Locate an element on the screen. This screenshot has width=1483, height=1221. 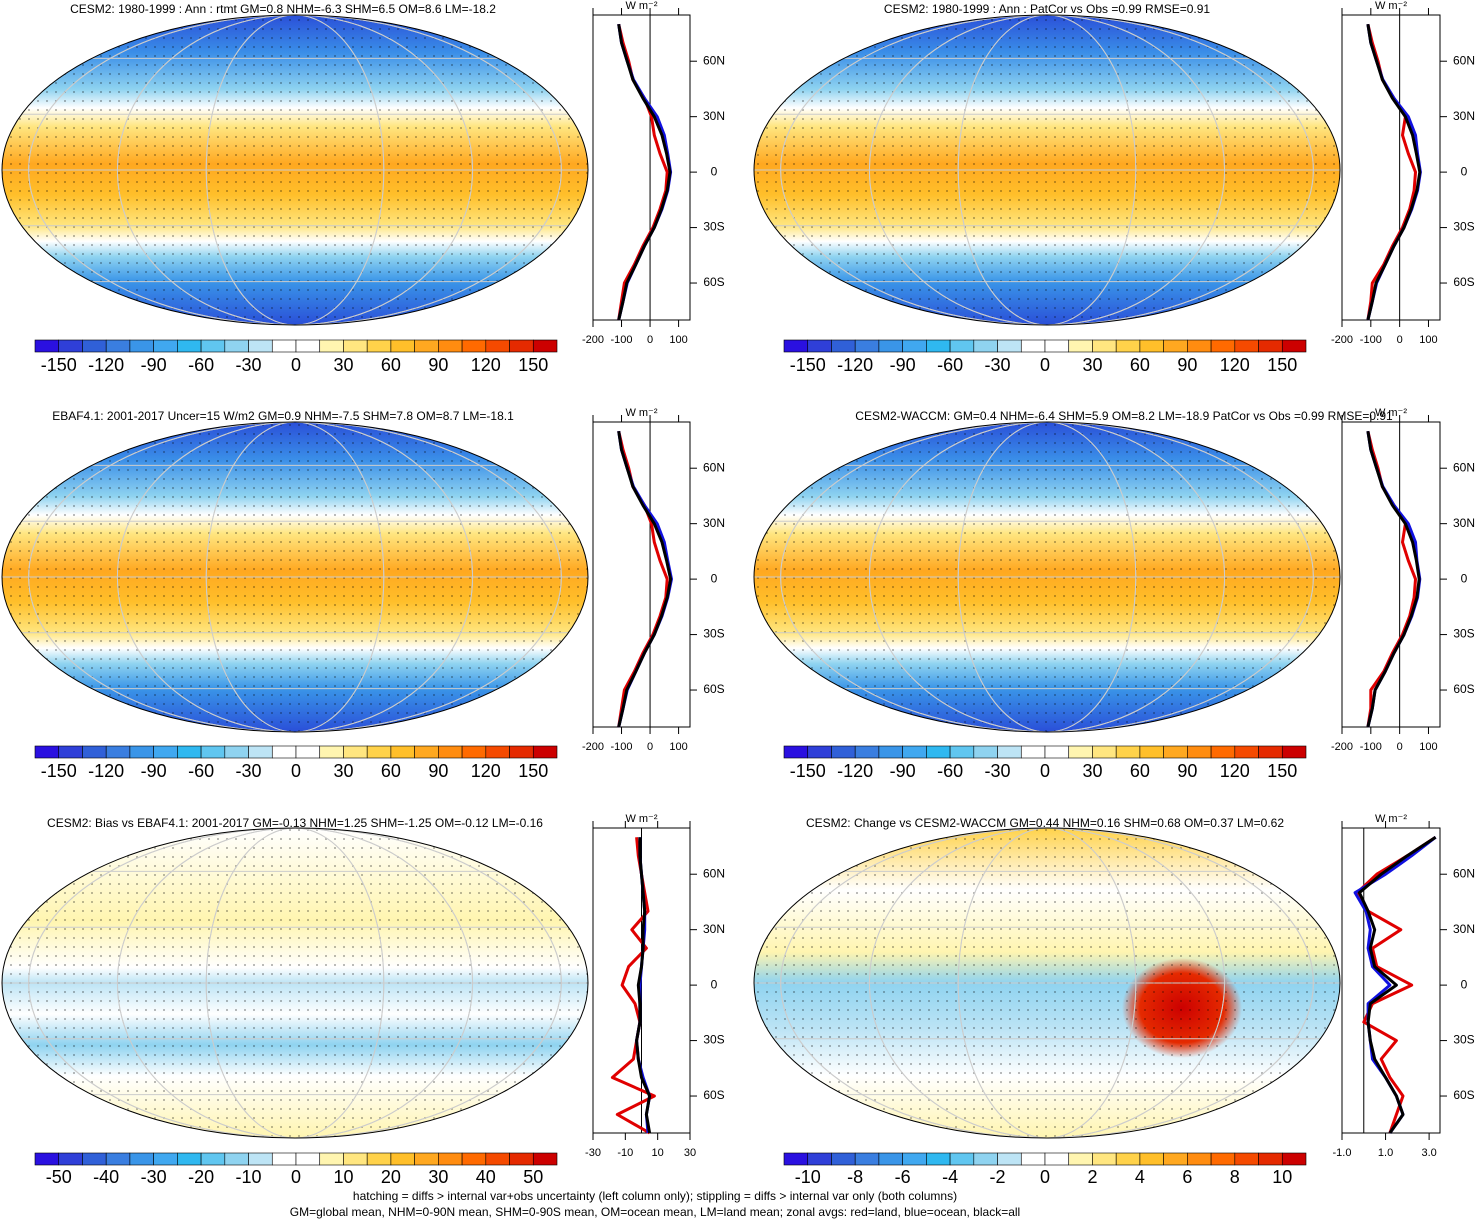
colorbar-label: 10 is located at coordinates (343, 1177).